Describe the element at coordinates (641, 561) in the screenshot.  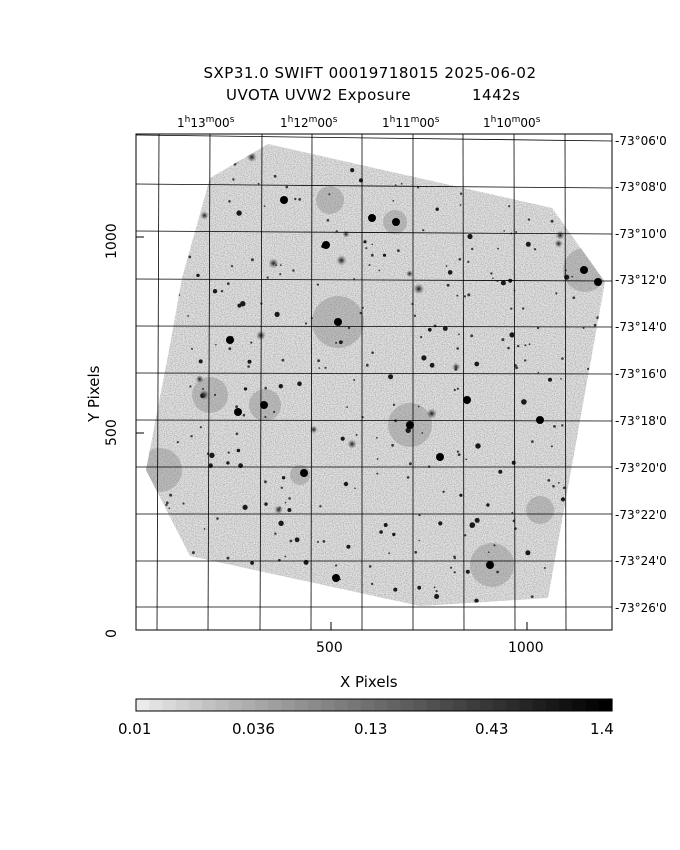
I see `dec-label: -73°24'0` at that location.